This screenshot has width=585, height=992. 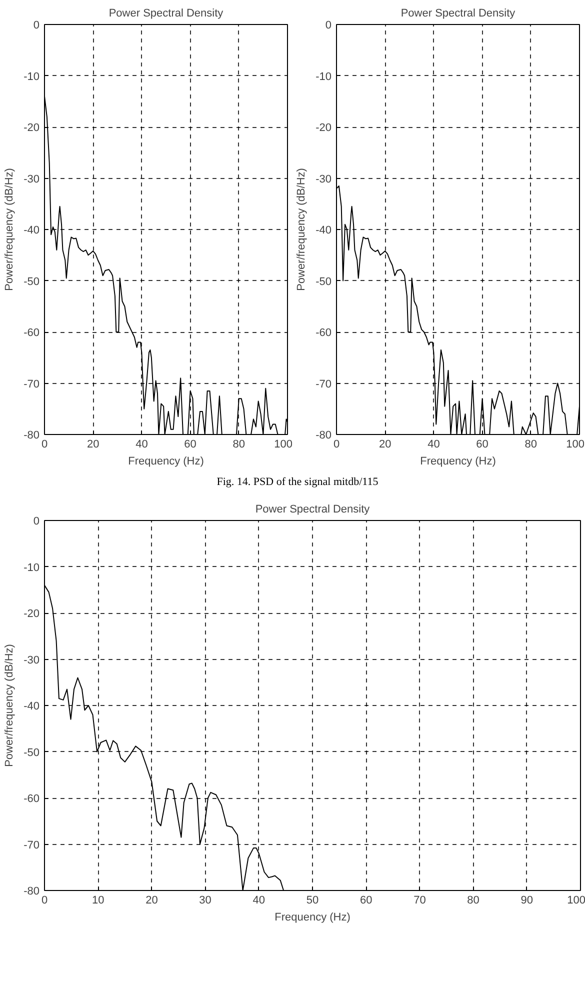 I want to click on caption: Fig. 14. PSD of the signal mitdb/115, so click(x=297, y=482).